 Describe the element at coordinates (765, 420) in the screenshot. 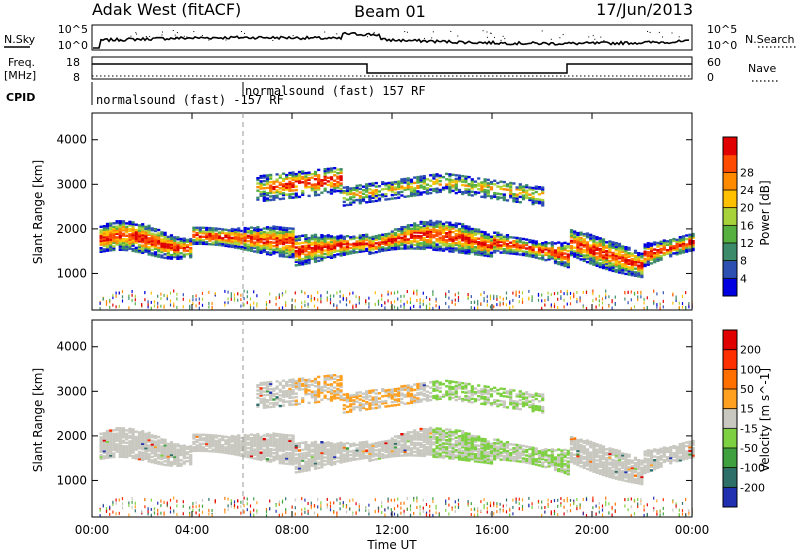

I see `velocity-colorbar-label: Velocity [m s^-1]` at that location.